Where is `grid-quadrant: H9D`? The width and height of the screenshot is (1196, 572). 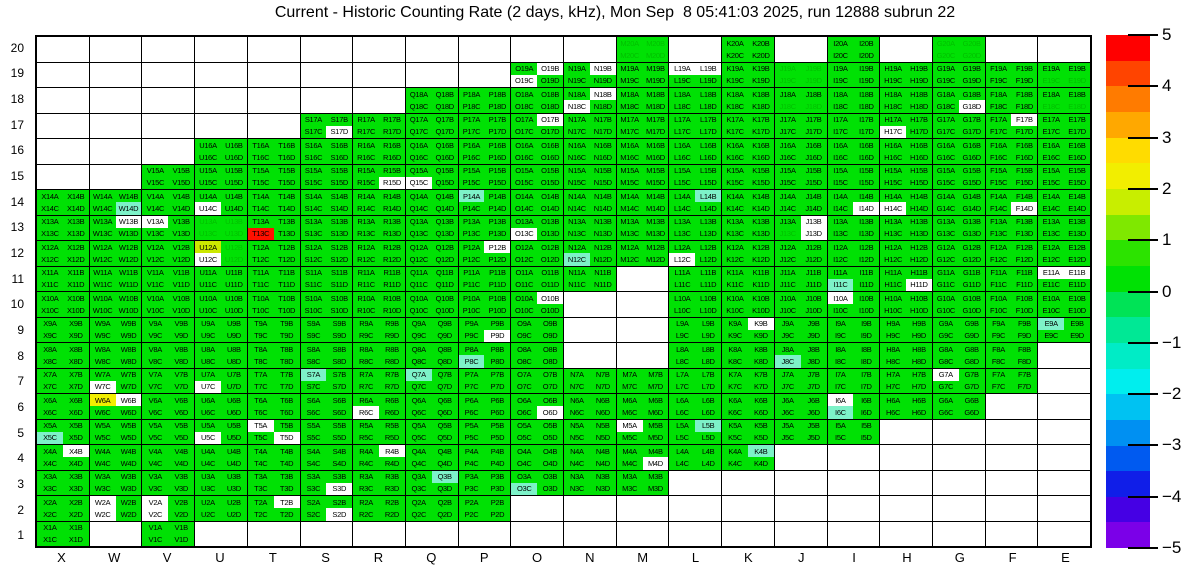 grid-quadrant: H9D is located at coordinates (919, 335).